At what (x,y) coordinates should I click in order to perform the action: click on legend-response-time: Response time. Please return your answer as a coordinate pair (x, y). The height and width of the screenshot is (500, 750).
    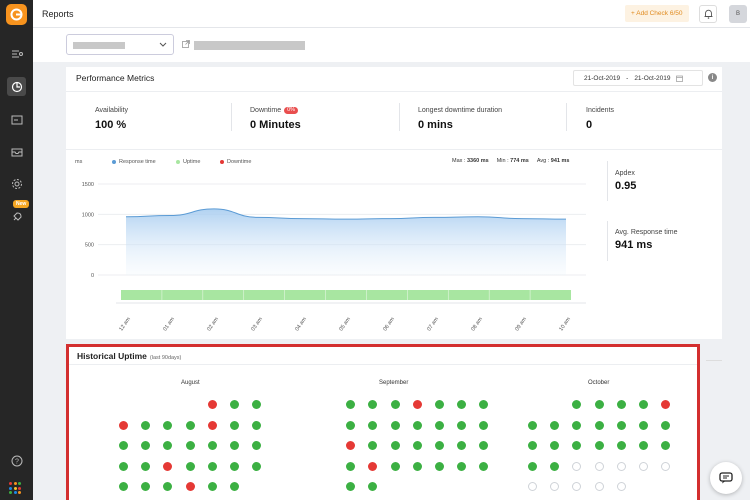
    Looking at the image, I should click on (134, 162).